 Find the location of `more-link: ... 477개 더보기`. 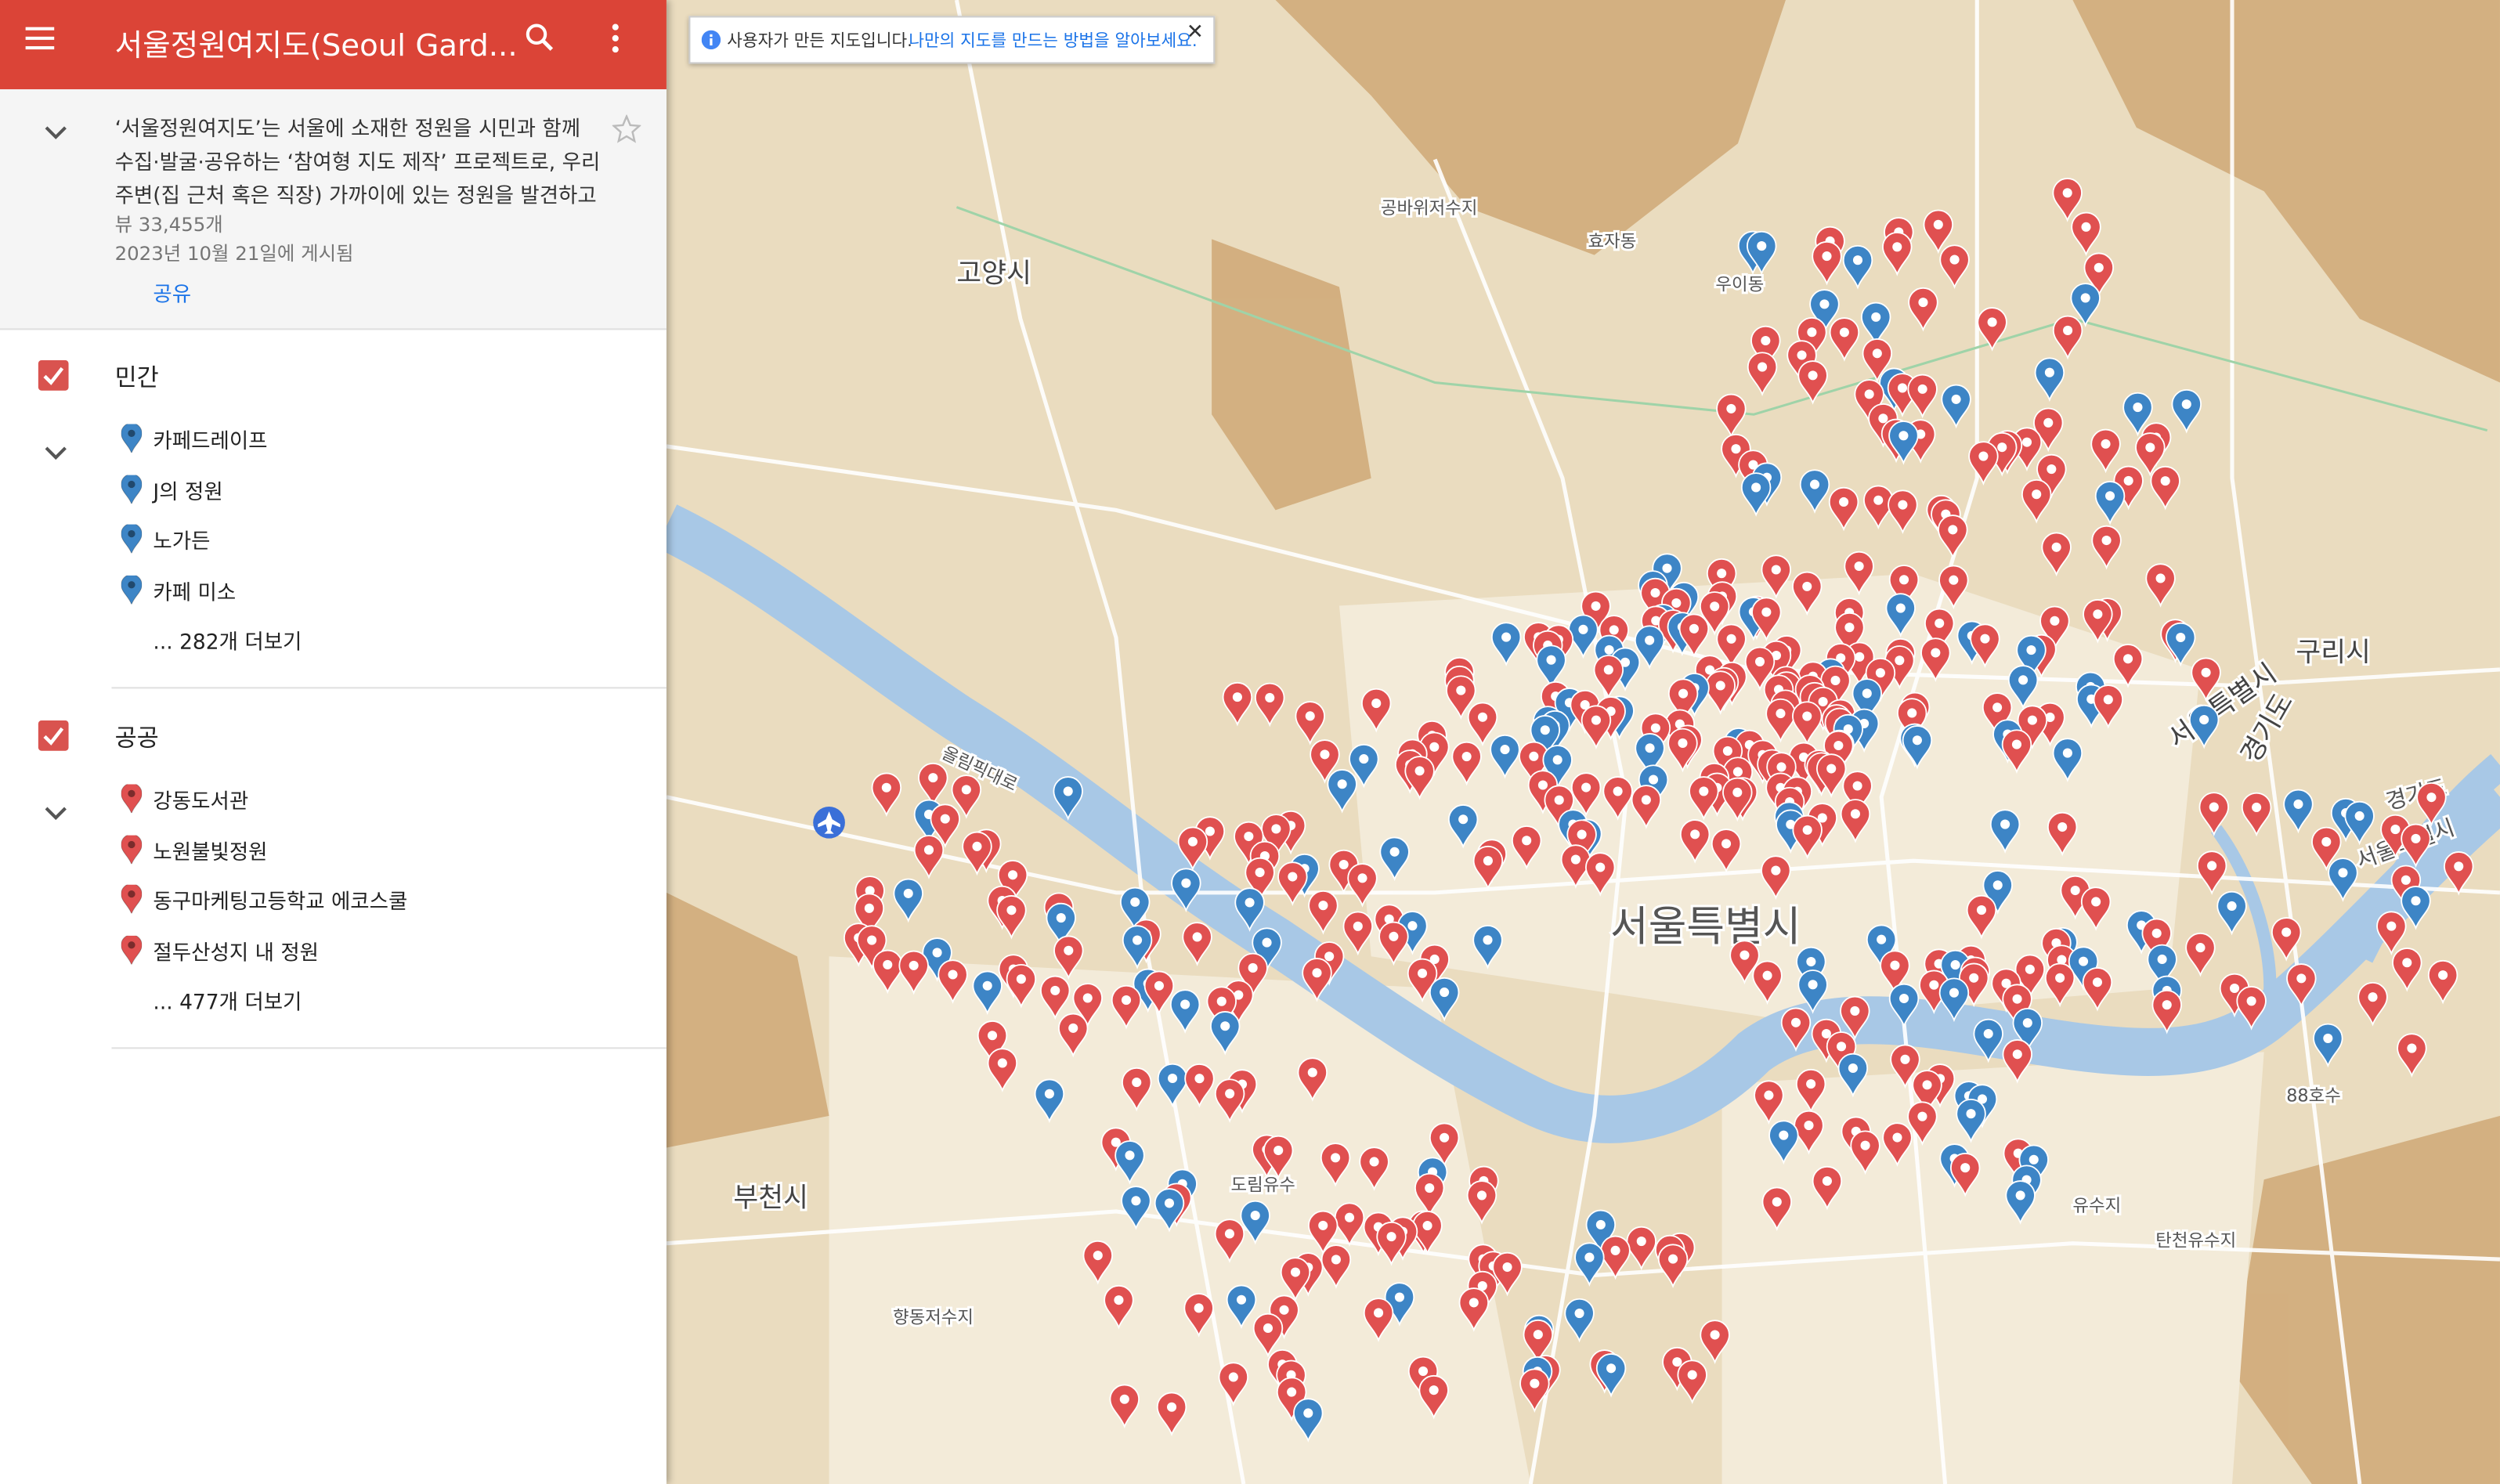

more-link: ... 477개 더보기 is located at coordinates (227, 1003).